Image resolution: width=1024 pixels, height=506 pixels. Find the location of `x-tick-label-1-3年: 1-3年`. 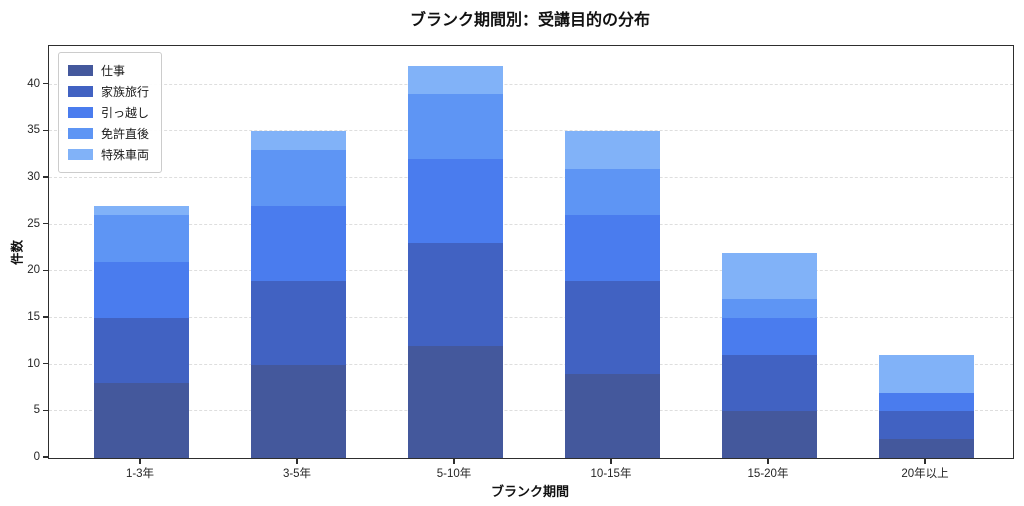

x-tick-label-1-3年: 1-3年 is located at coordinates (140, 474).